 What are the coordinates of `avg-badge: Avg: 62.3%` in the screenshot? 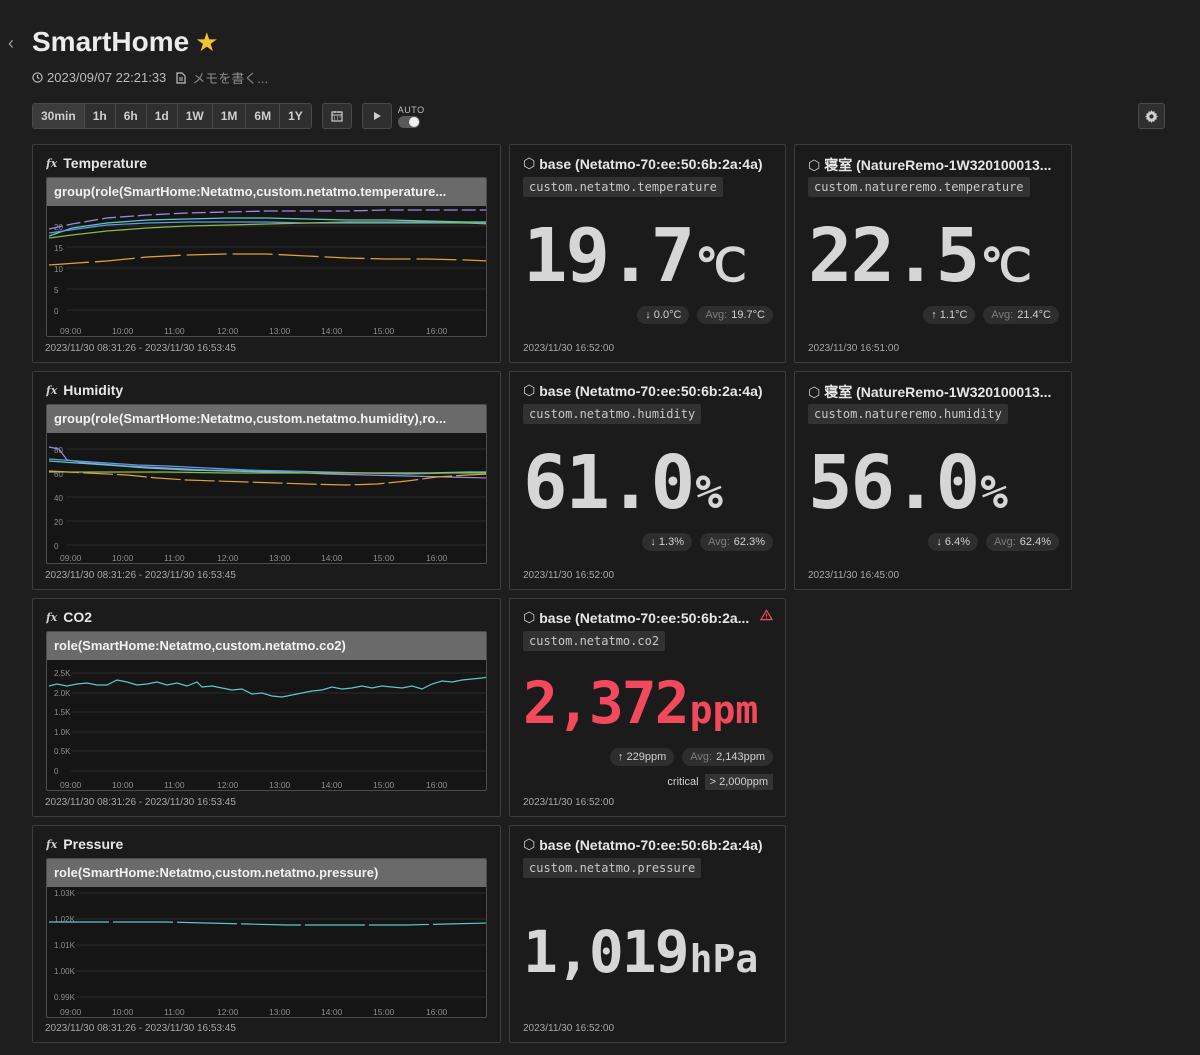 It's located at (736, 542).